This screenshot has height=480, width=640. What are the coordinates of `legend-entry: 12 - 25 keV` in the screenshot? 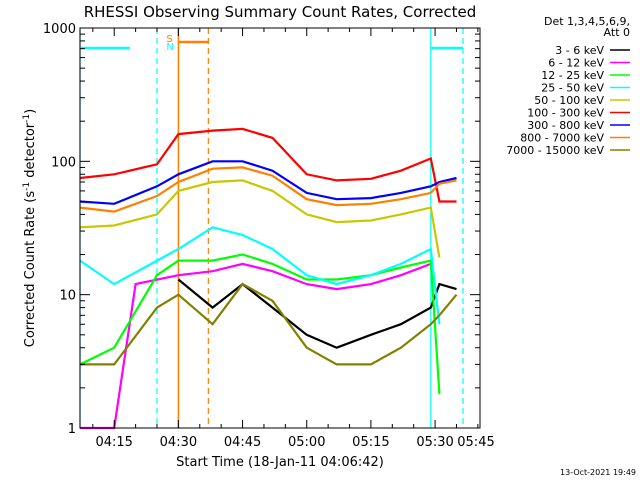 It's located at (572, 75).